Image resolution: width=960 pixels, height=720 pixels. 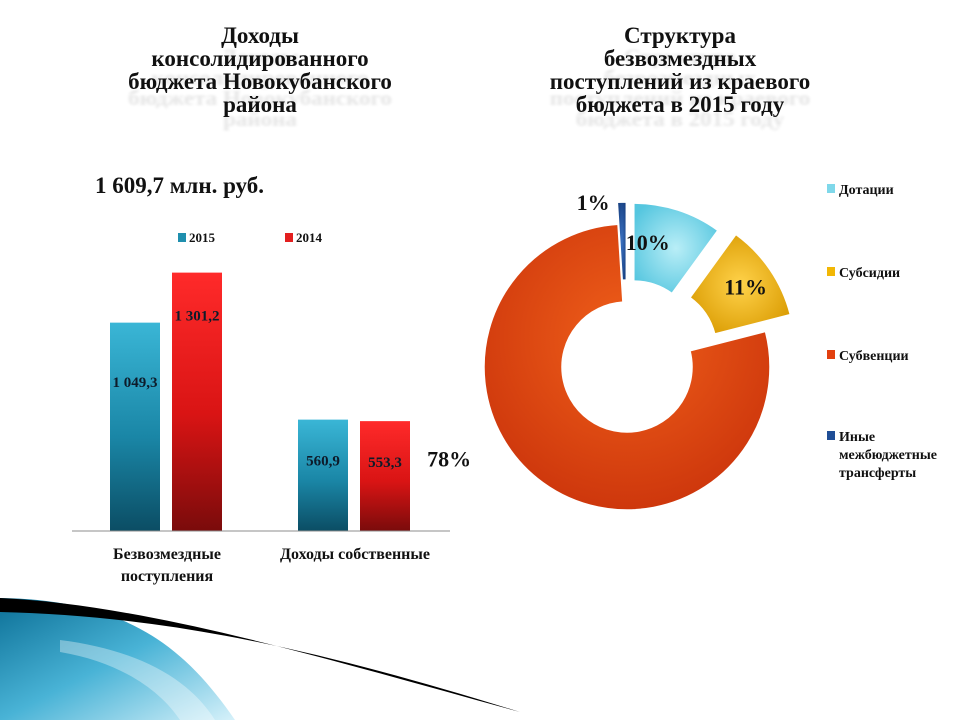 I want to click on left-title-line: Доходы, so click(x=260, y=35).